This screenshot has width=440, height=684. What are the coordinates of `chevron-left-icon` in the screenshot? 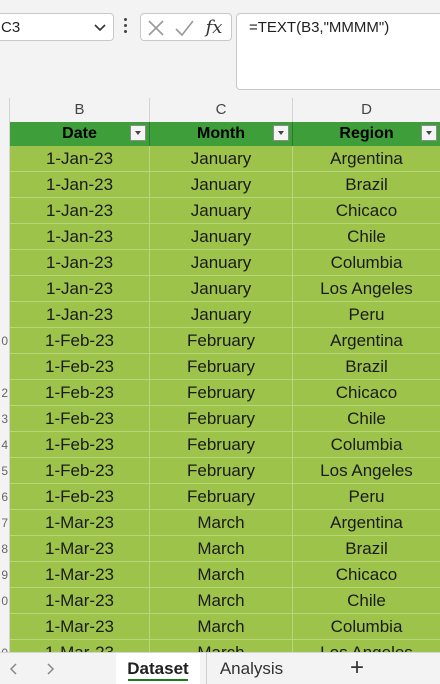 It's located at (13, 669).